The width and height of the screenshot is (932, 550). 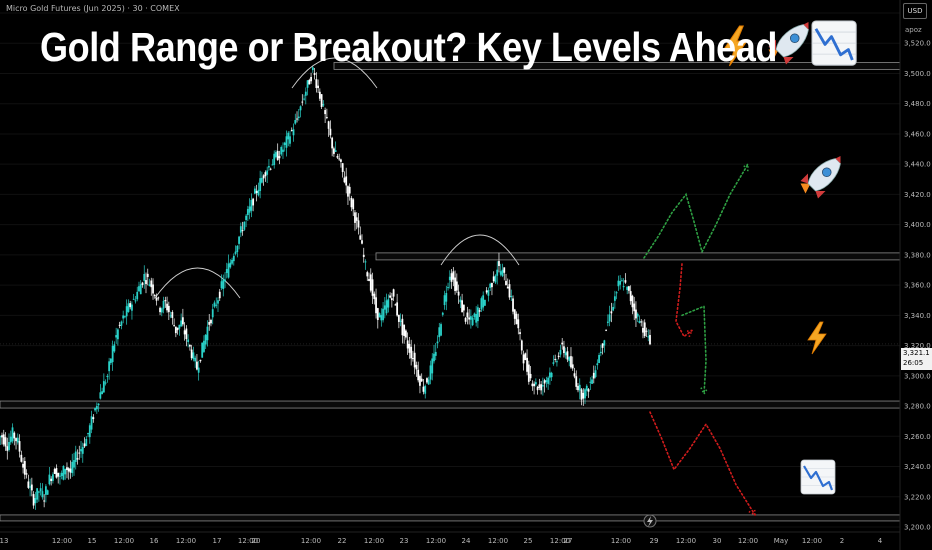 I want to click on time-tick-label: May, so click(x=781, y=541).